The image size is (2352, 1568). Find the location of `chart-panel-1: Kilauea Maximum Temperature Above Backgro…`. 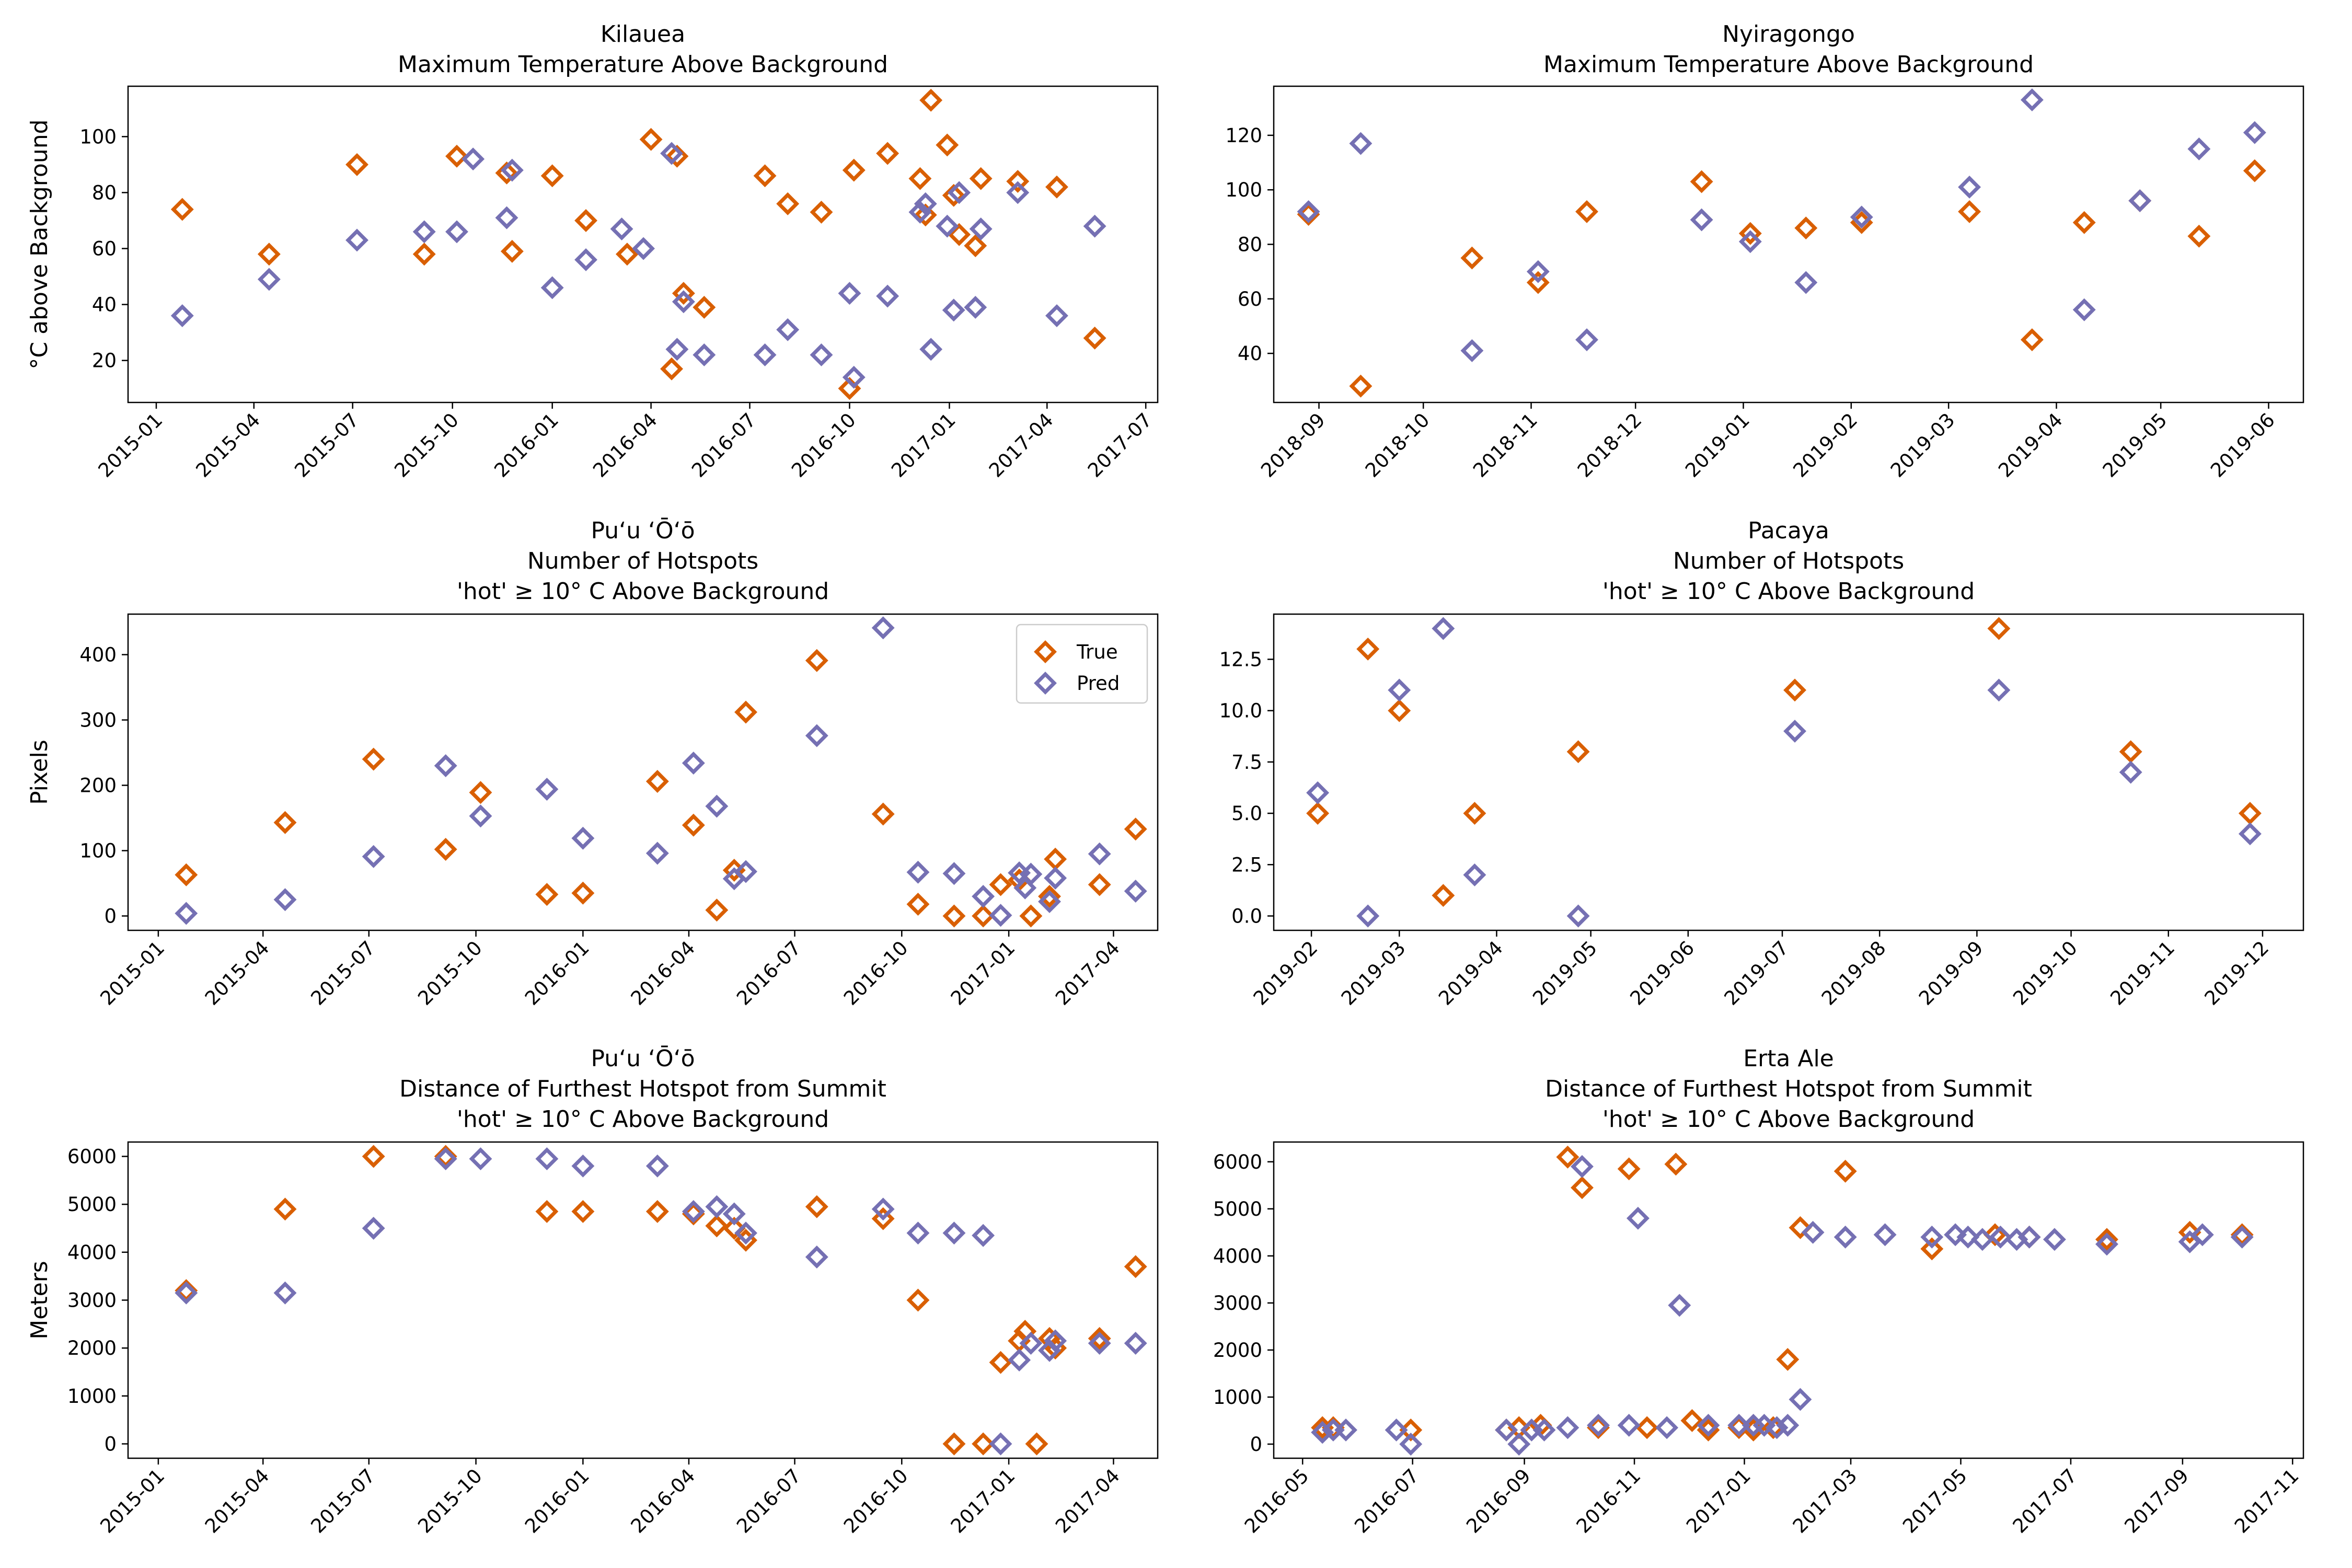

chart-panel-1: Kilauea Maximum Temperature Above Backgro… is located at coordinates (592, 251).